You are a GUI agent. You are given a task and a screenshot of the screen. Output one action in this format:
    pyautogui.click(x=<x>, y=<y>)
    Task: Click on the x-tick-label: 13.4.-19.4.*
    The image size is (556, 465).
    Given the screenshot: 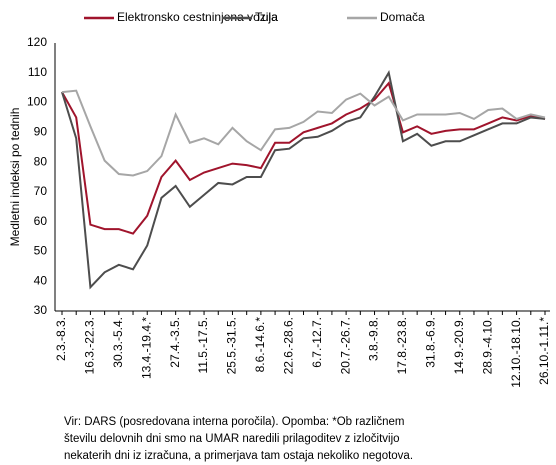 What is the action you would take?
    pyautogui.click(x=146, y=348)
    